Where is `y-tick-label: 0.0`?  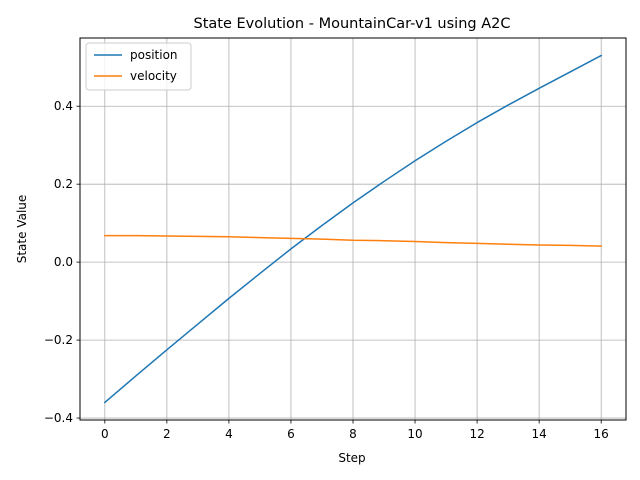
y-tick-label: 0.0 is located at coordinates (63, 262).